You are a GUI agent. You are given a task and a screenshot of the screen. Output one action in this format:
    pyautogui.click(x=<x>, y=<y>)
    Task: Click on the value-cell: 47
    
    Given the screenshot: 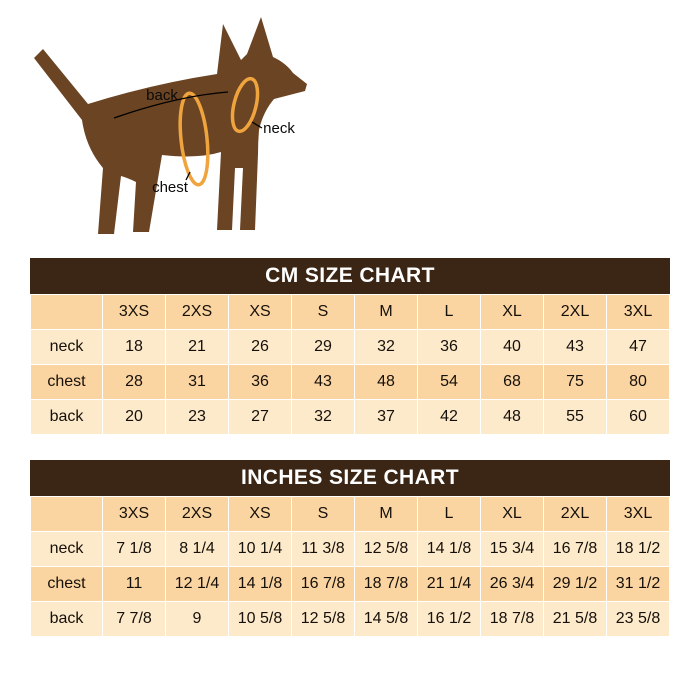 What is the action you would take?
    pyautogui.click(x=638, y=347)
    